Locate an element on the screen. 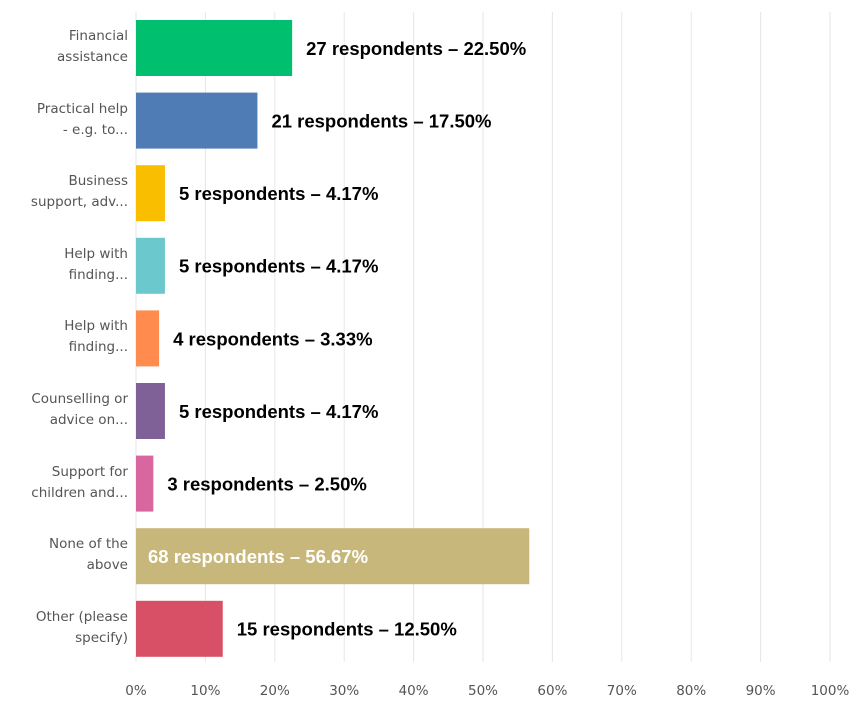  x-tick-label: 80% is located at coordinates (691, 691).